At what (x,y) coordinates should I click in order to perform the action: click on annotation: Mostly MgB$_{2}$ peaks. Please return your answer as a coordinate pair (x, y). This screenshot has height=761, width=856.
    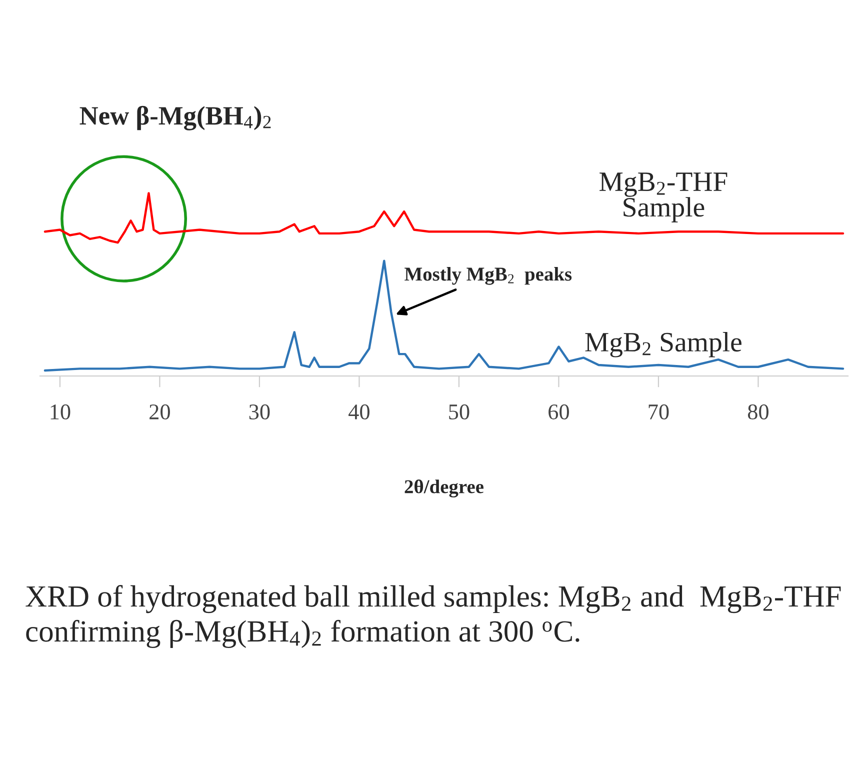
    Looking at the image, I should click on (488, 276).